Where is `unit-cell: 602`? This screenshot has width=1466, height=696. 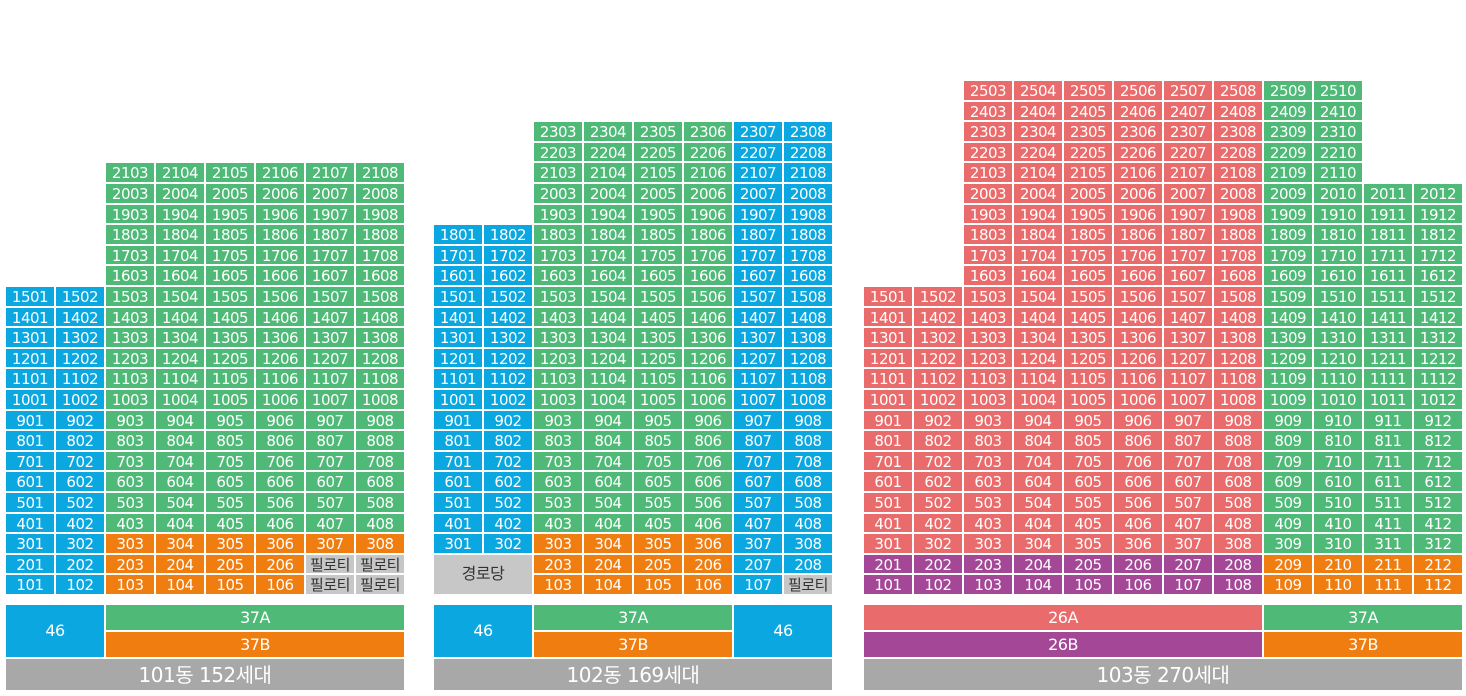
unit-cell: 602 is located at coordinates (80, 481).